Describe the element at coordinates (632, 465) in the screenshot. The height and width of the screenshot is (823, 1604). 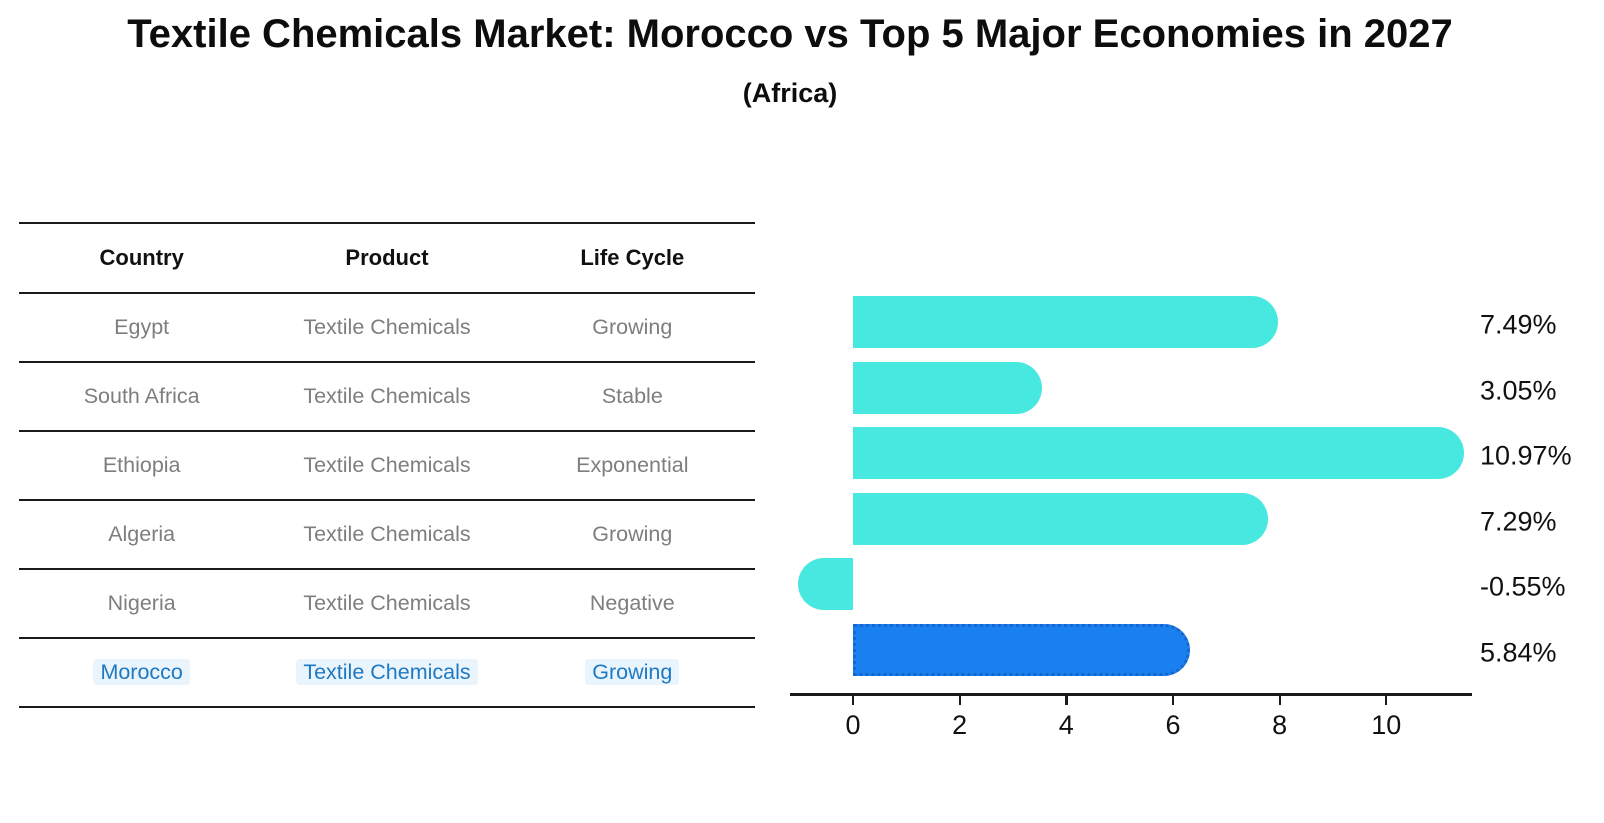
I see `cell-life-cycle: Exponential` at that location.